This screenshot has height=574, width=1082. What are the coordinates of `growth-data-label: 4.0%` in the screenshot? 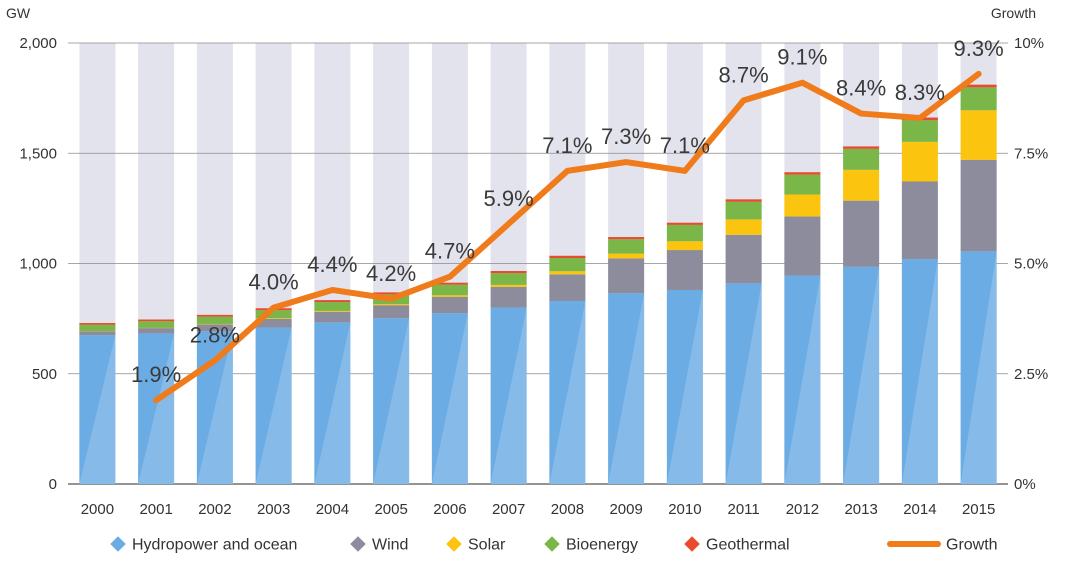 It's located at (274, 282).